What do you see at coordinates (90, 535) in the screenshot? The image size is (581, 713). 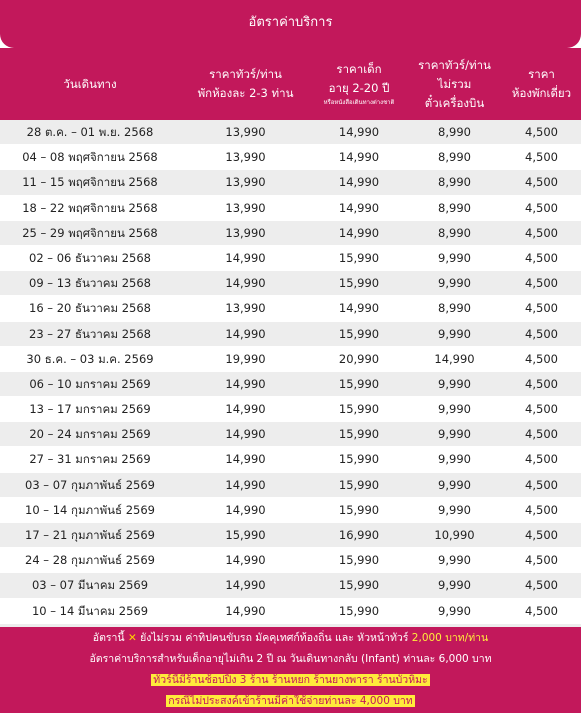 I see `cell-date: 17 – 21 กุมภาพันธ์ 2569` at bounding box center [90, 535].